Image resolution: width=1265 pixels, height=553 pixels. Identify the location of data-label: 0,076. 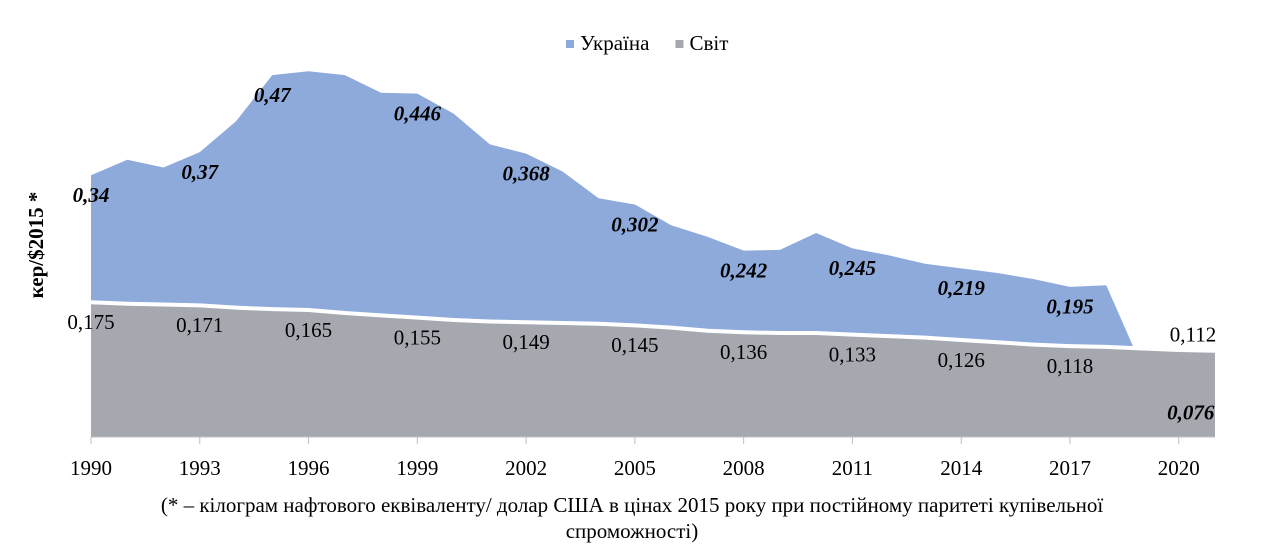
(1191, 412).